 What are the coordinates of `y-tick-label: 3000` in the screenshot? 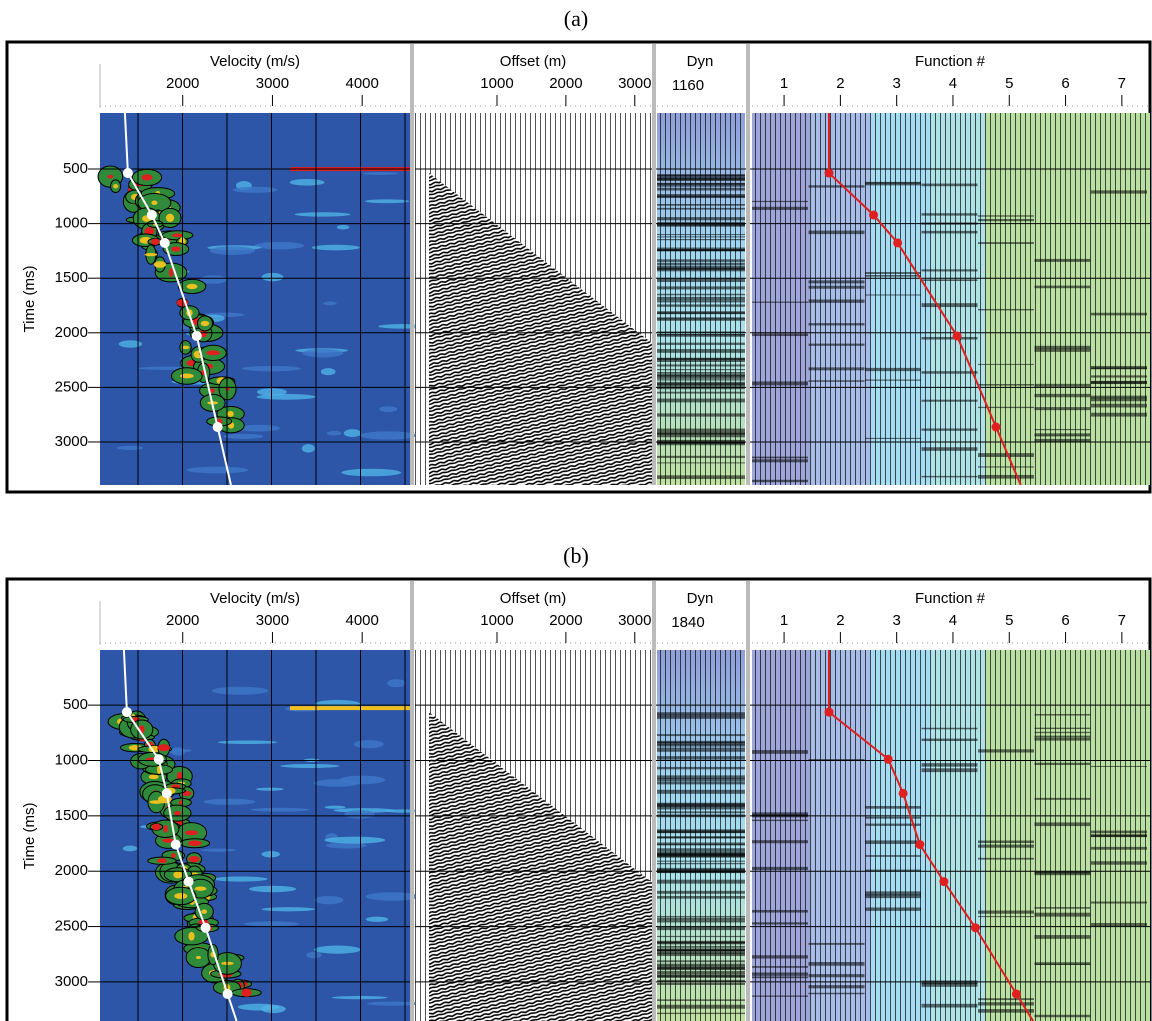 It's located at (71, 441).